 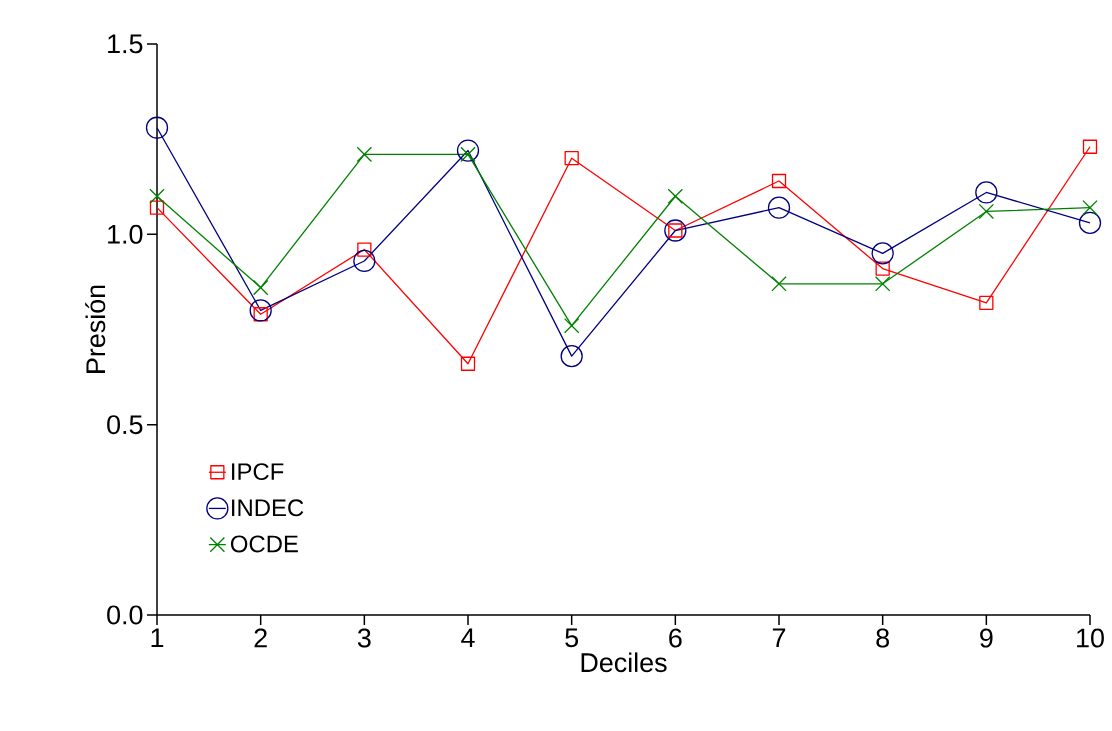 I want to click on x-tick-label: 5, so click(x=572, y=638).